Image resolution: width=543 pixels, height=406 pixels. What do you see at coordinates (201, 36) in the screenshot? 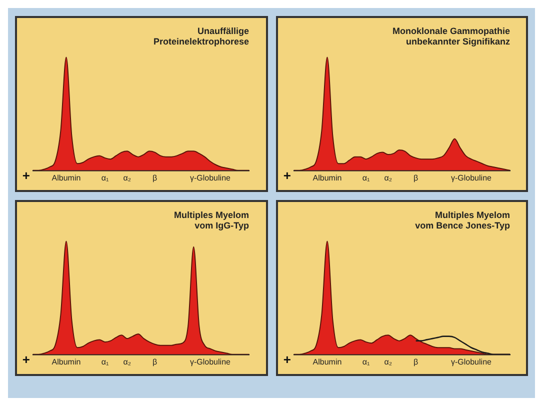
I see `chart-title: Unauffällige Proteinelektrophorese` at bounding box center [201, 36].